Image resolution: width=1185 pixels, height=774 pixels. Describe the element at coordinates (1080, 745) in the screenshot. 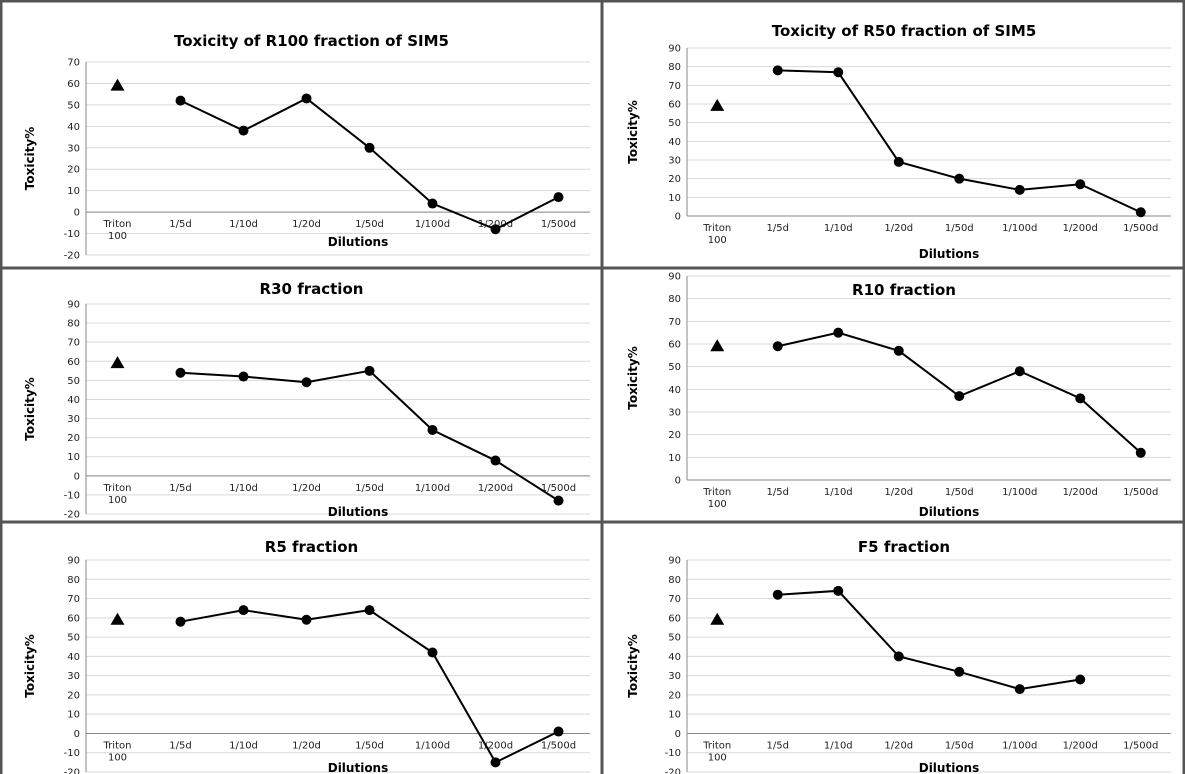

I see `x-tick-label: 1/200d` at that location.